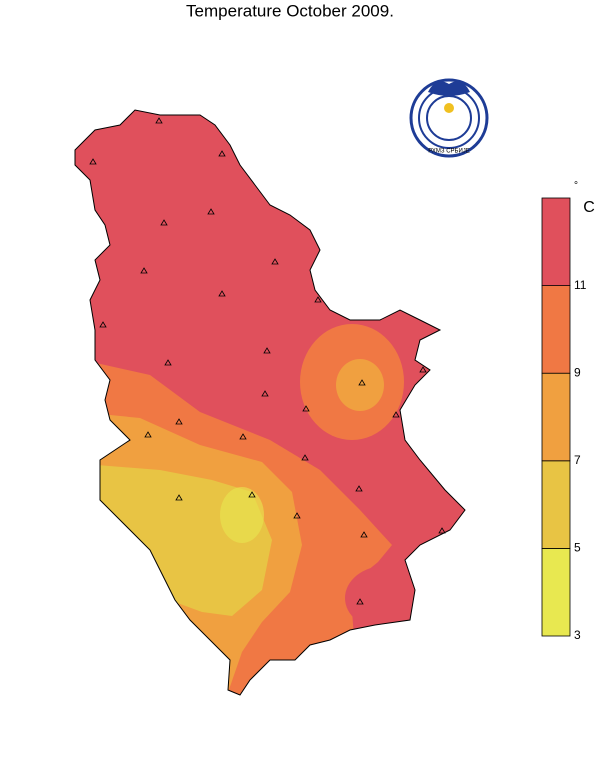 This screenshot has width=600, height=775. I want to click on legend: ° C 3 5 7 9 11, so click(568, 411).